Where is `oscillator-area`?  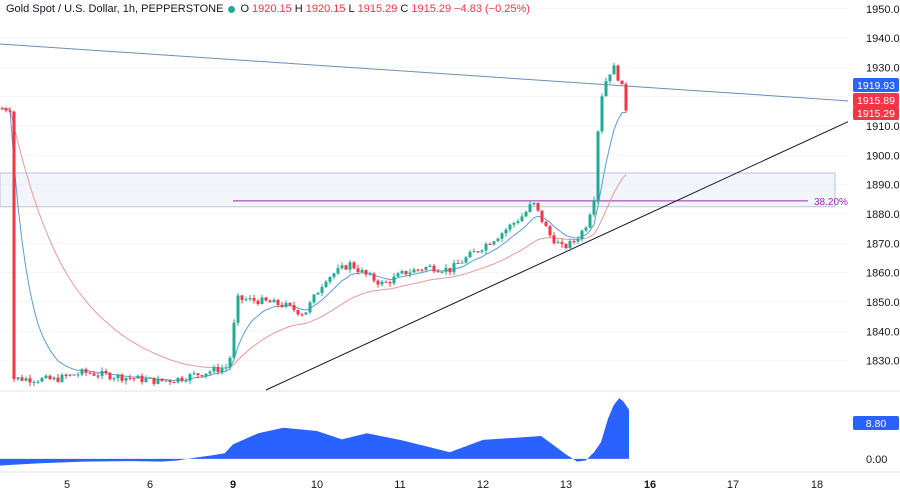
oscillator-area is located at coordinates (314, 432).